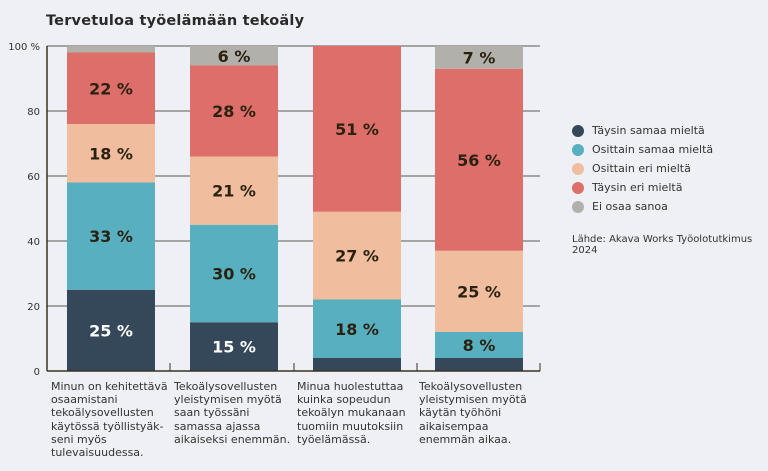  What do you see at coordinates (33, 307) in the screenshot?
I see `y-tick-label: 20` at bounding box center [33, 307].